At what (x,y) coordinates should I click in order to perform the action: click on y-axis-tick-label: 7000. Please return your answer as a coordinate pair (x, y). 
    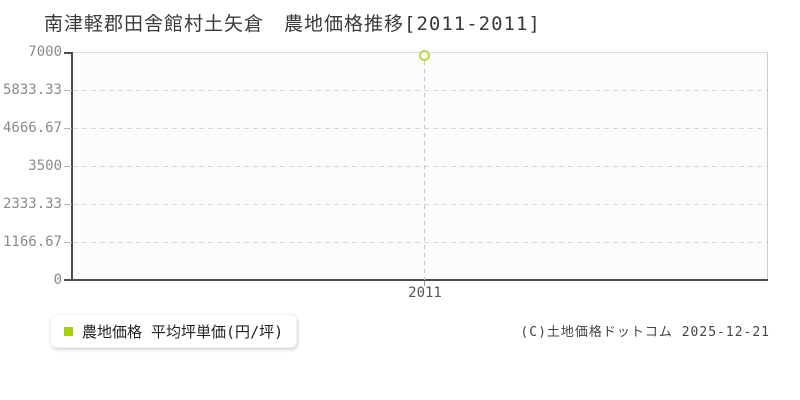
    Looking at the image, I should click on (45, 52).